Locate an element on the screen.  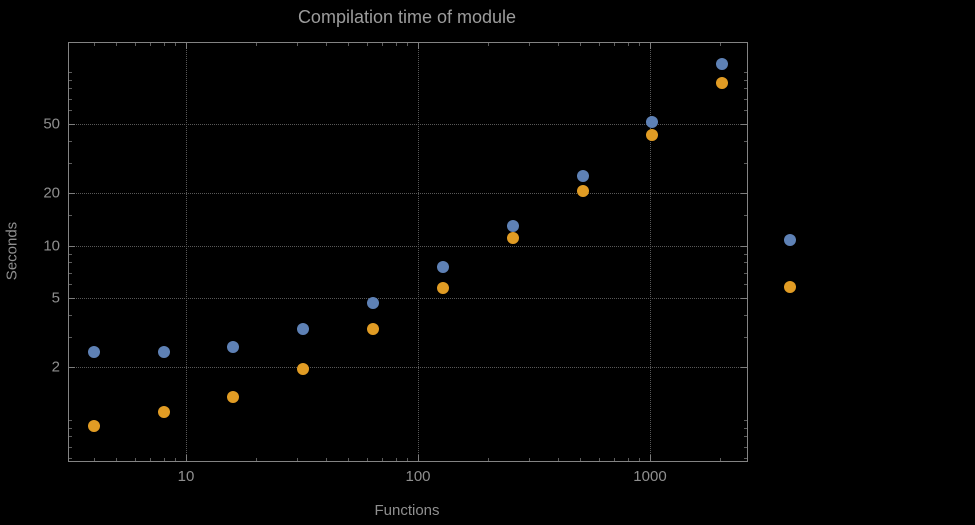
y-tick-label: 20 is located at coordinates (51, 193).